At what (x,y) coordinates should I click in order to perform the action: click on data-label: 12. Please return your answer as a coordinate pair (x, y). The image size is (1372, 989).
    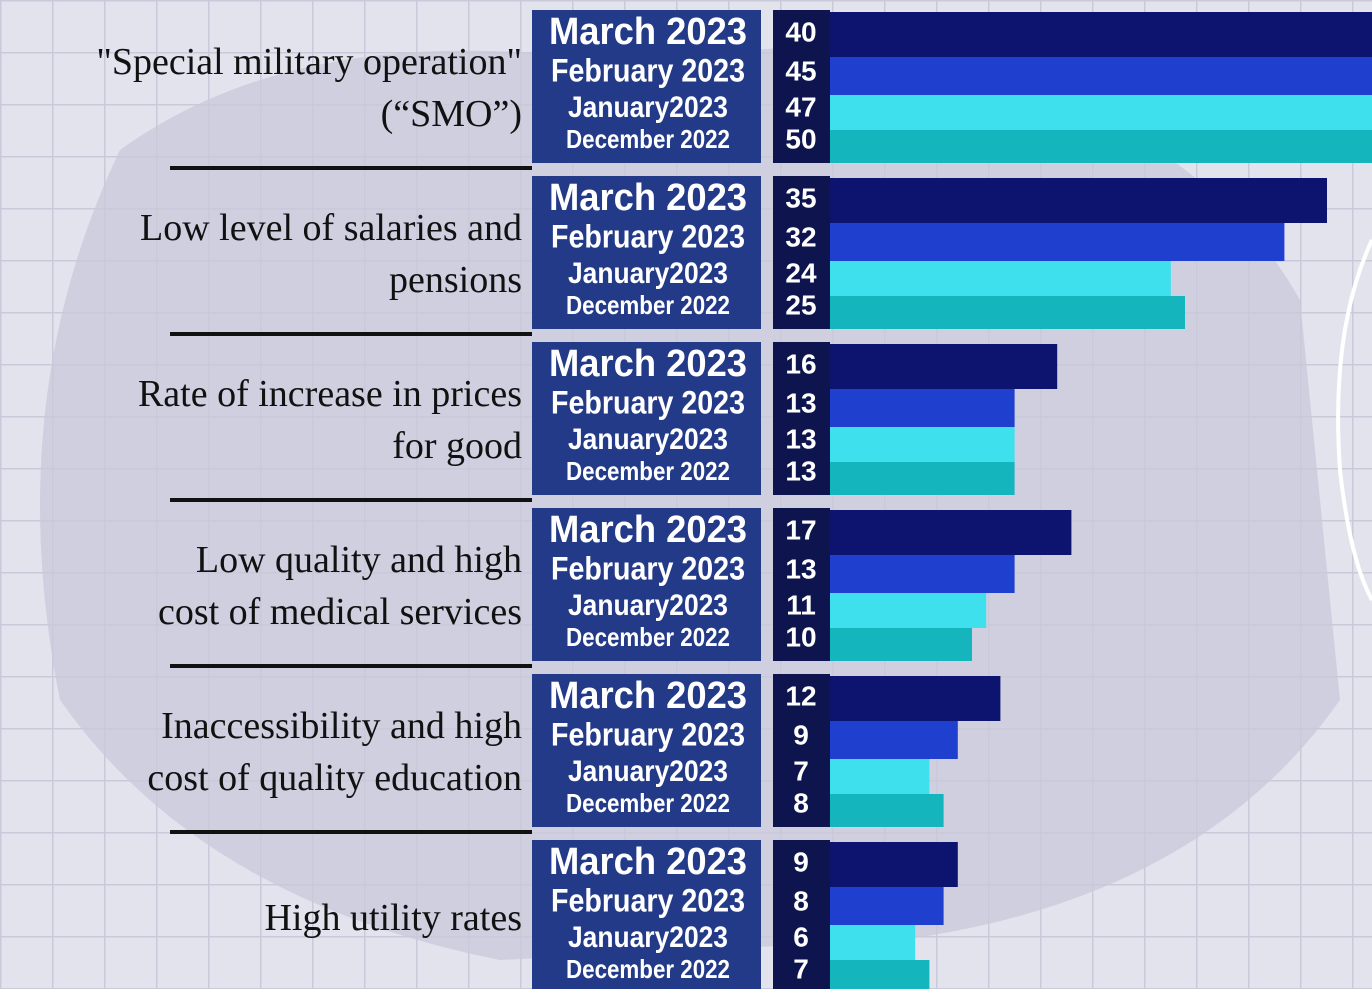
    Looking at the image, I should click on (800, 695).